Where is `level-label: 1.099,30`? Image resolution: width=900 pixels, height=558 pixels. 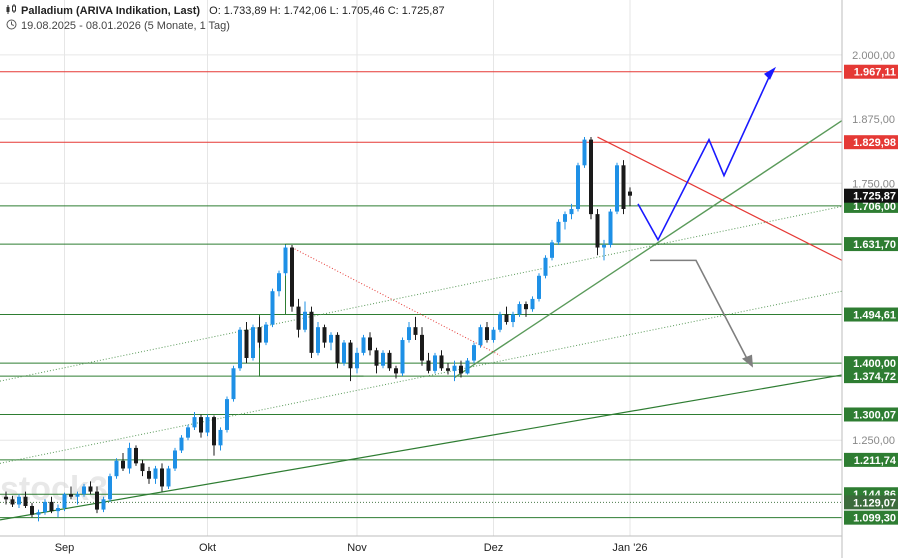 level-label: 1.099,30 is located at coordinates (874, 519).